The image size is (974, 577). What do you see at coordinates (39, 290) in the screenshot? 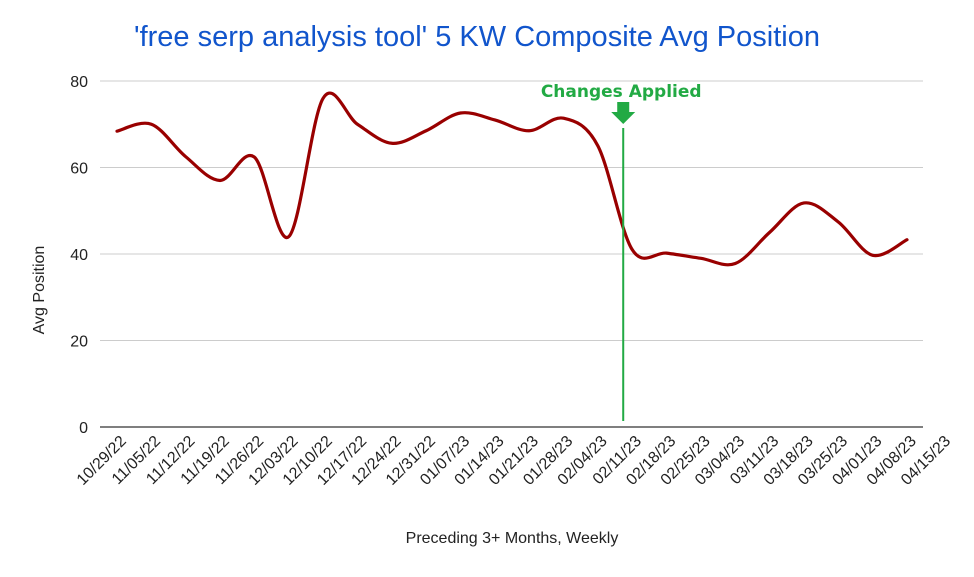
I see `y-axis-label: Avg Position` at bounding box center [39, 290].